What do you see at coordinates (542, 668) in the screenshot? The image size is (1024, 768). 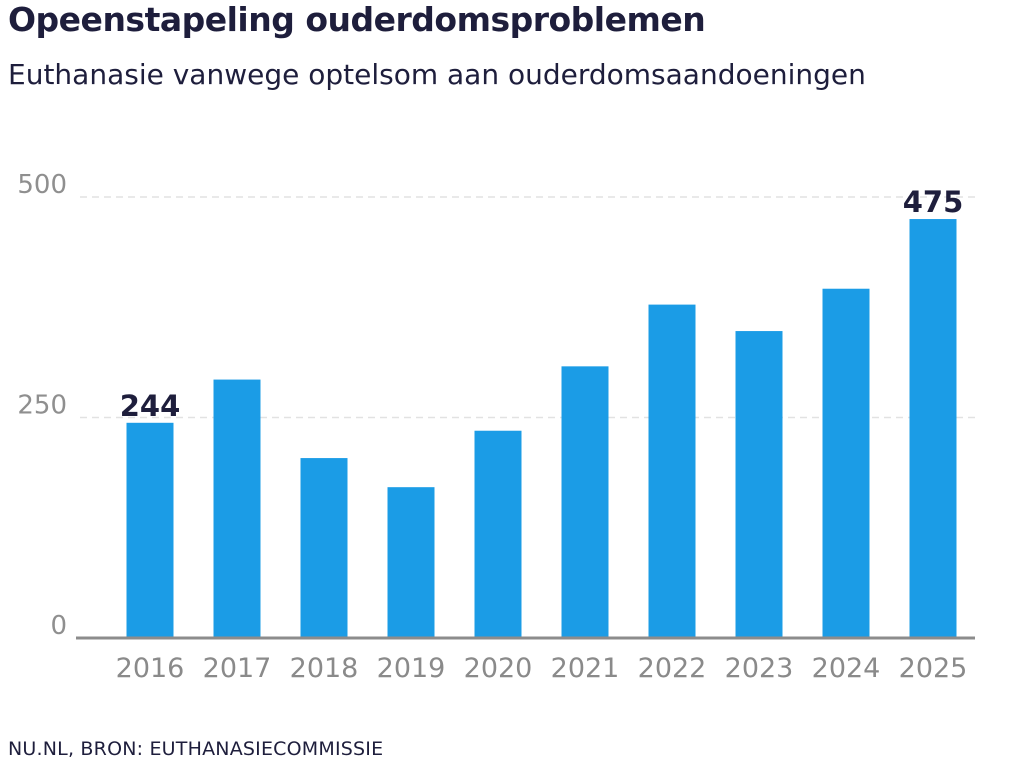 I see `x-axis-ticks: 2016 2017 2018 2019 2020 2021 2022 2023 2024 2025` at bounding box center [542, 668].